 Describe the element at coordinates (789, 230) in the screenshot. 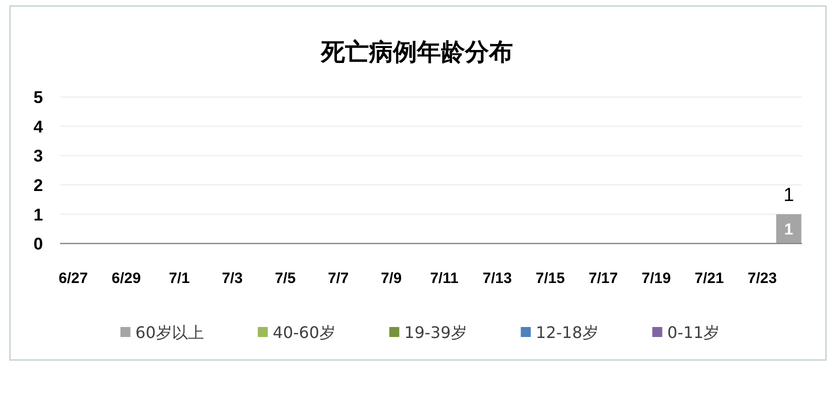

I see `label-s0-c27: 1` at that location.